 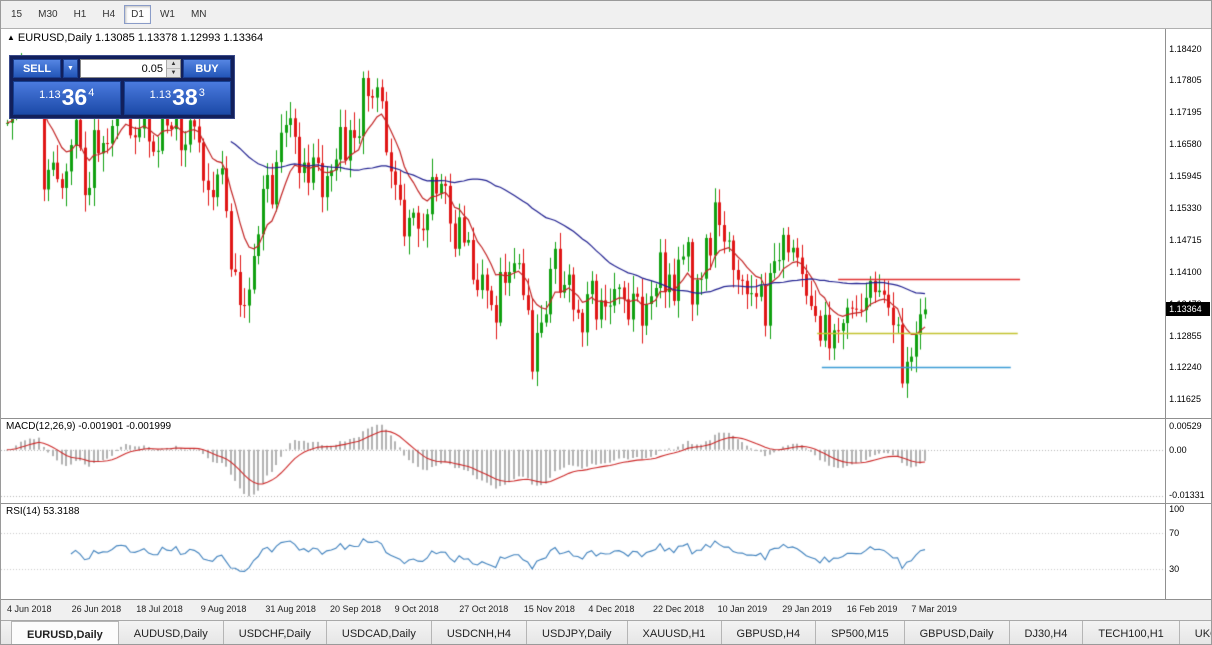 What do you see at coordinates (171, 632) in the screenshot?
I see `symbol-tab: AUDUSD,Daily` at bounding box center [171, 632].